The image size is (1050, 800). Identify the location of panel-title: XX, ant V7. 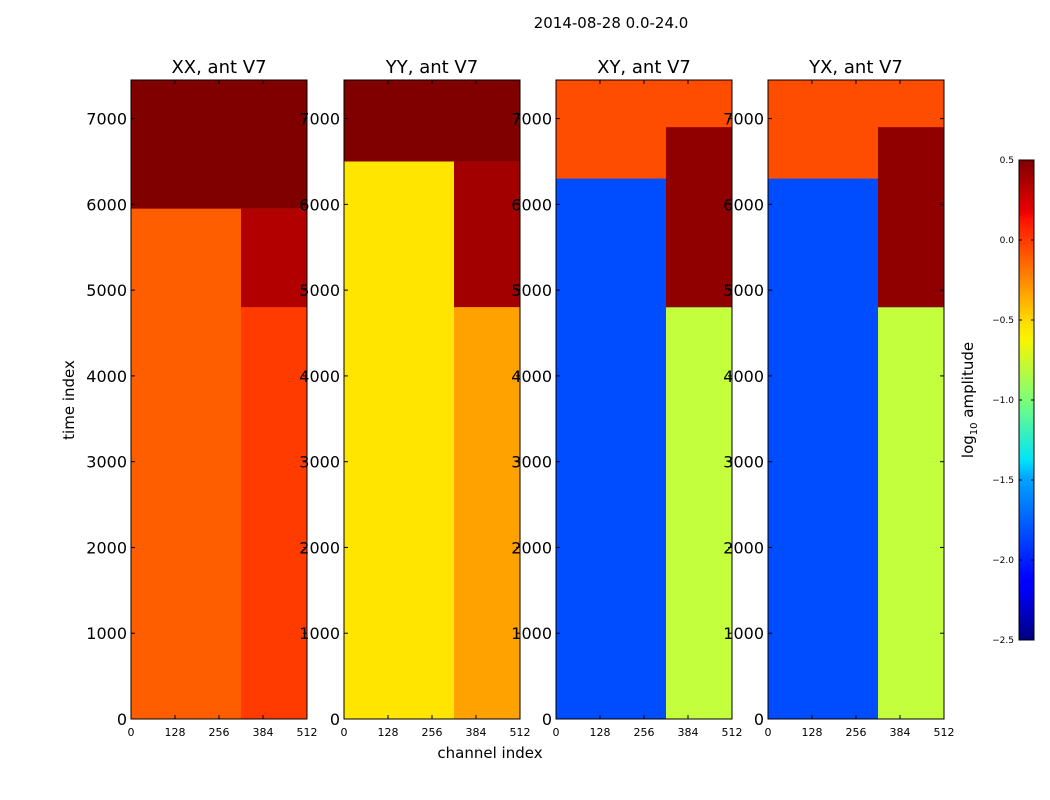
(218, 67).